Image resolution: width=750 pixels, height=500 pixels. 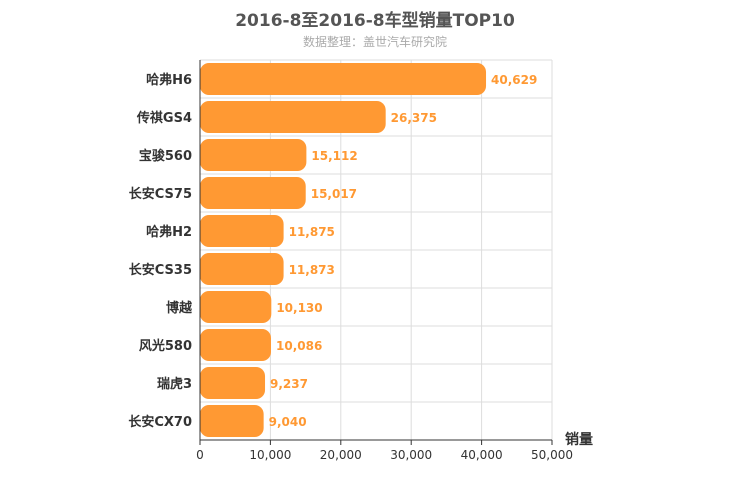 What do you see at coordinates (334, 156) in the screenshot?
I see `data-label: 15,112` at bounding box center [334, 156].